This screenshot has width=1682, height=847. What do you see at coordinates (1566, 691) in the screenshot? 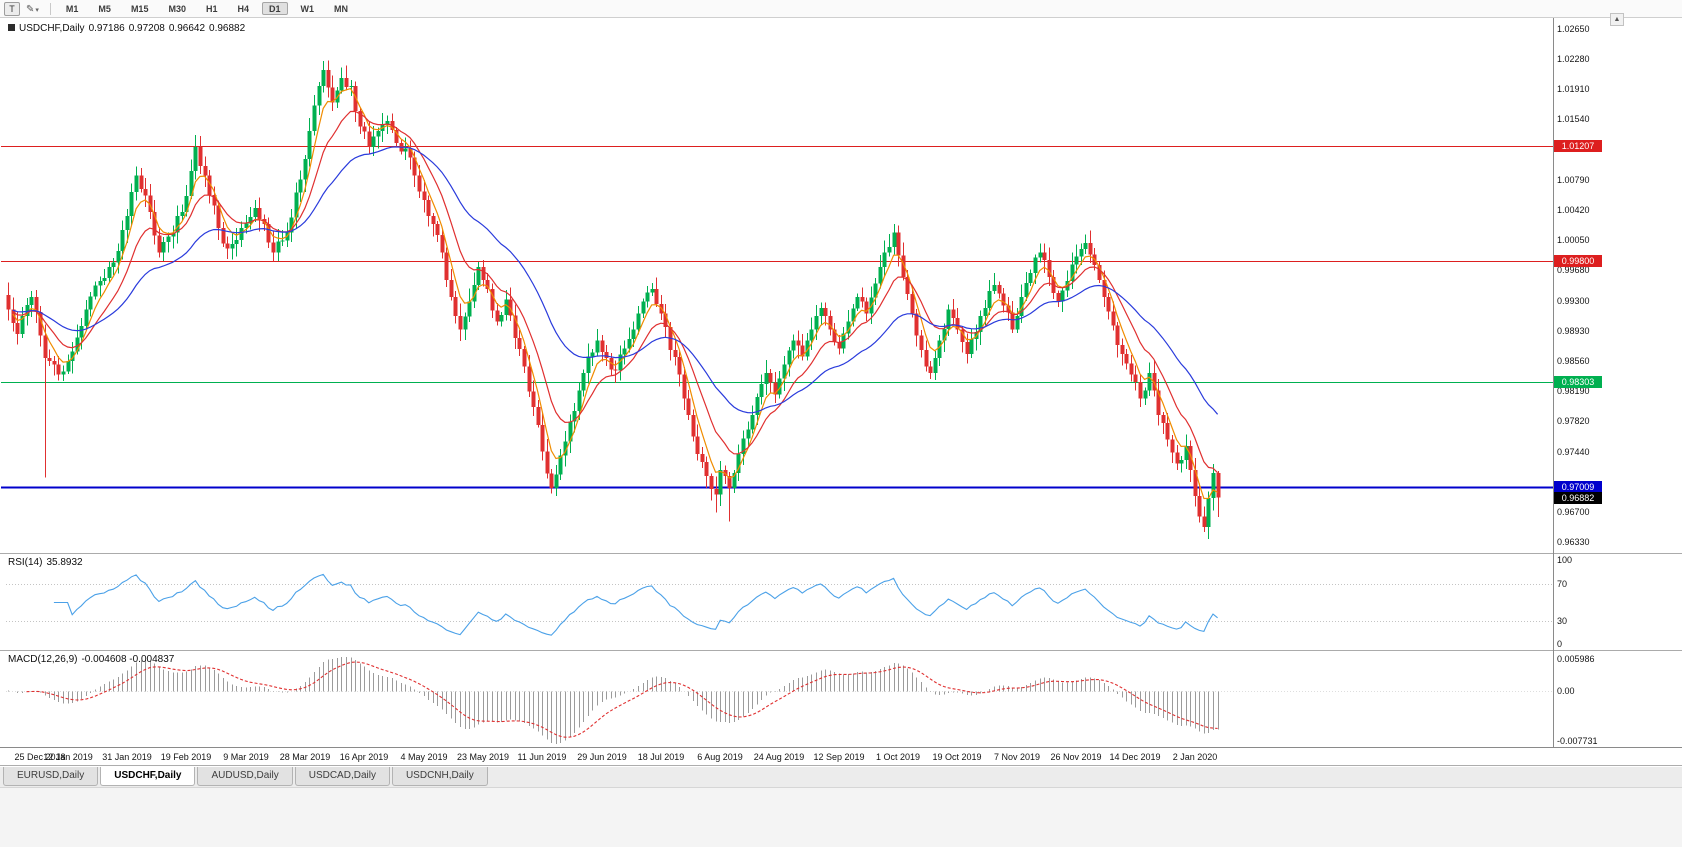
I see `macd-scale-zero: 0.00` at bounding box center [1566, 691].